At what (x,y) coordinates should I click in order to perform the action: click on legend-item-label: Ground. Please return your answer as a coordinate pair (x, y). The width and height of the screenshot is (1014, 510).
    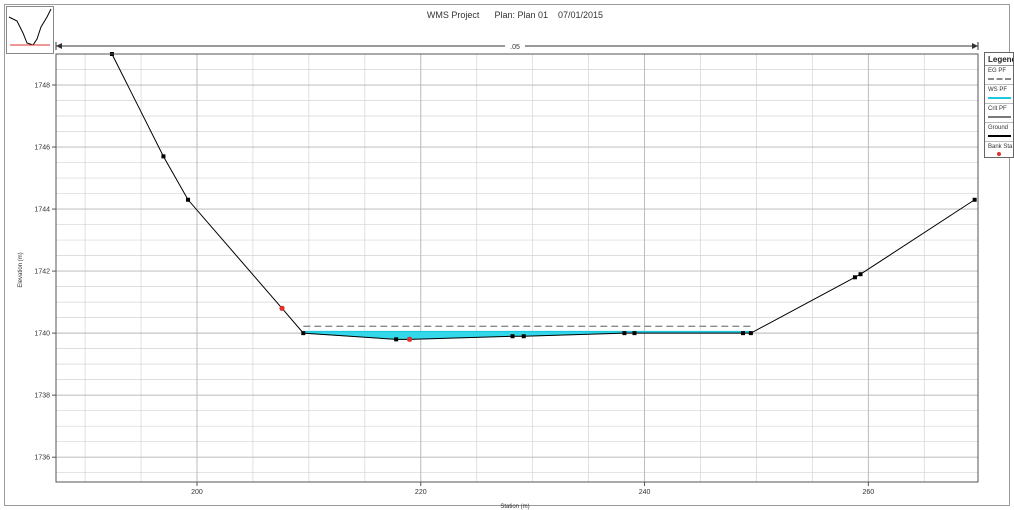
    Looking at the image, I should click on (998, 128).